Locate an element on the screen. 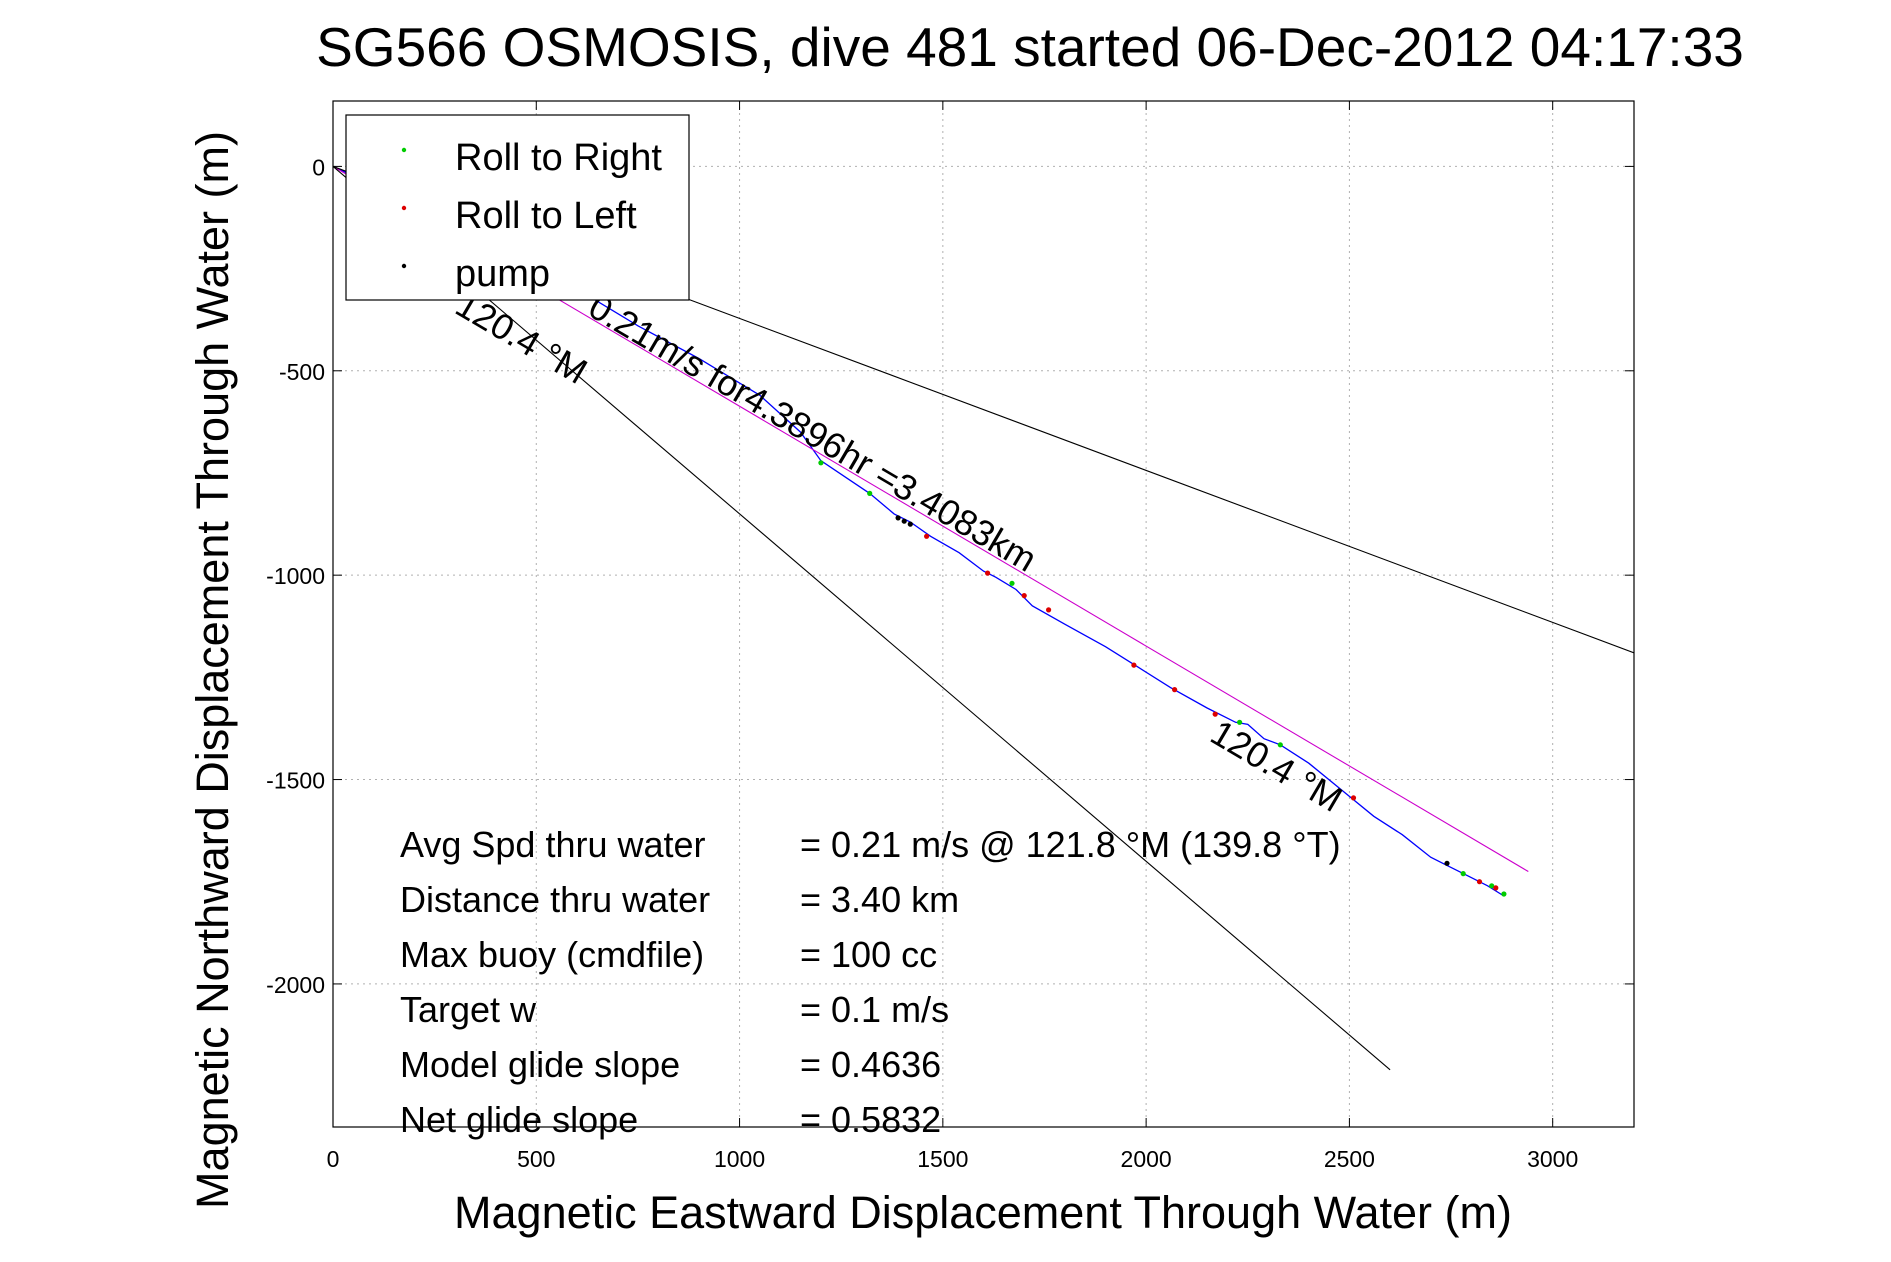  y-tick-label: -1500 is located at coordinates (295, 781).